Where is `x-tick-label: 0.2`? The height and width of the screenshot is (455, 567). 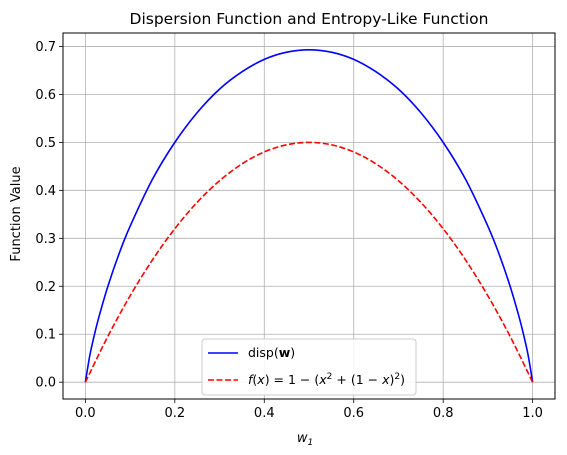
x-tick-label: 0.2 is located at coordinates (174, 413).